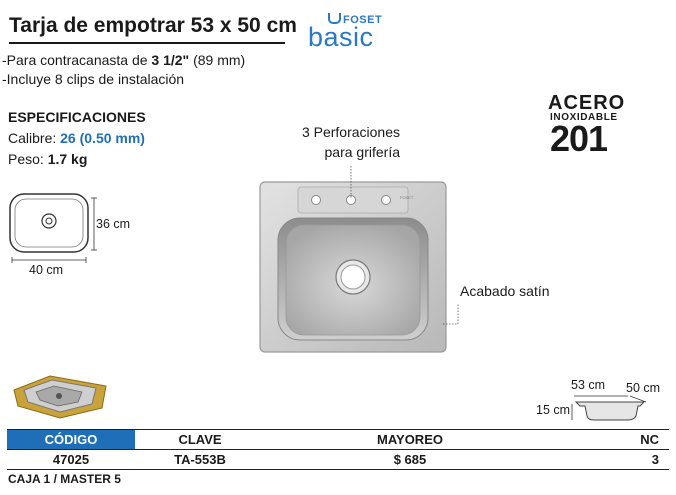 The width and height of the screenshot is (676, 495). What do you see at coordinates (170, 60) in the screenshot?
I see `bullet-bold: 3 1/2"` at bounding box center [170, 60].